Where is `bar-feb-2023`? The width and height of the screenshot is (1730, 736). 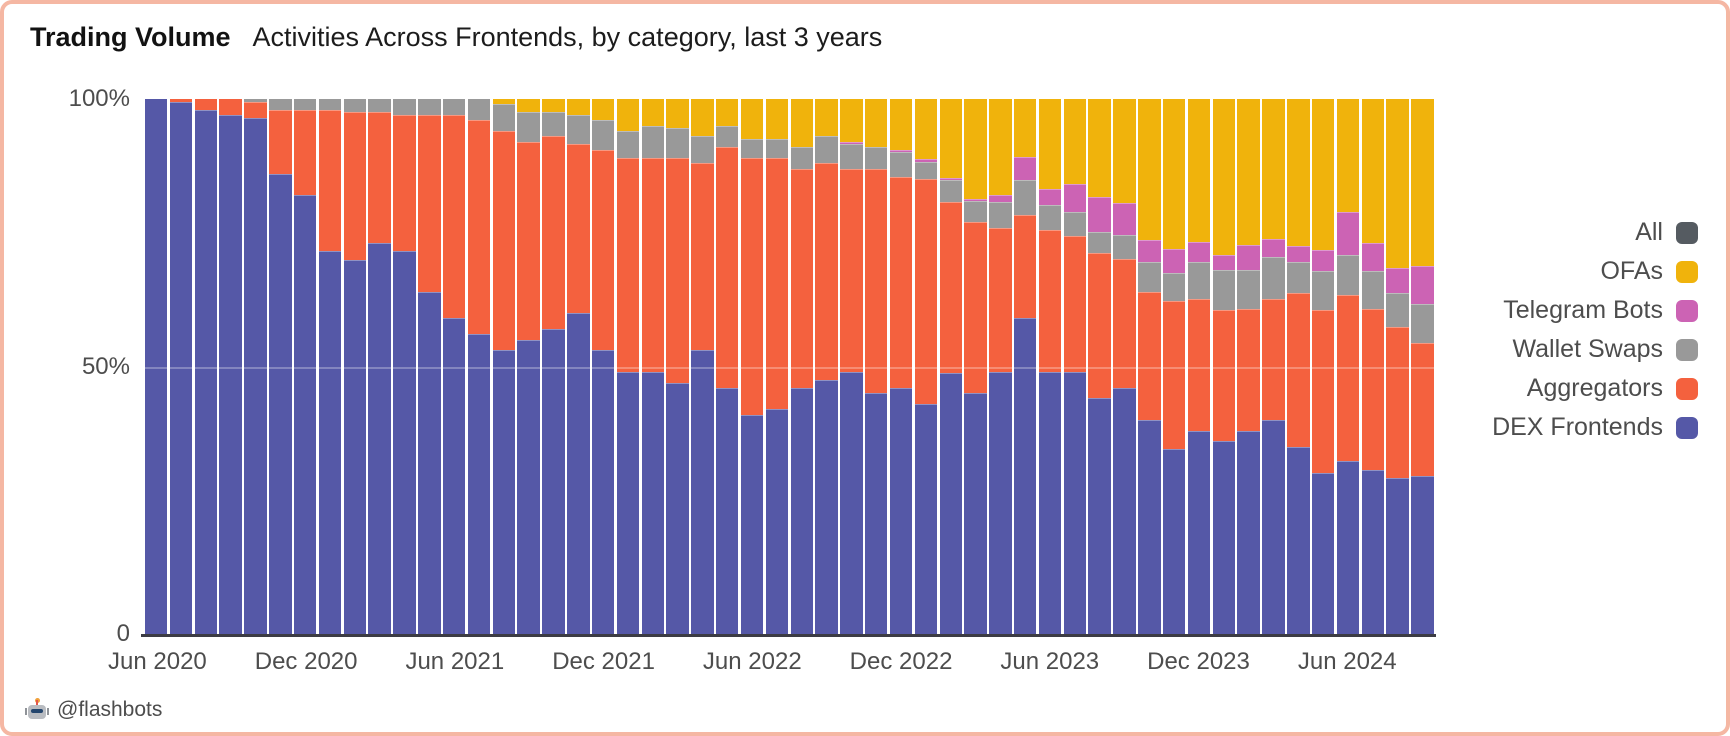 bar-feb-2023 is located at coordinates (950, 366).